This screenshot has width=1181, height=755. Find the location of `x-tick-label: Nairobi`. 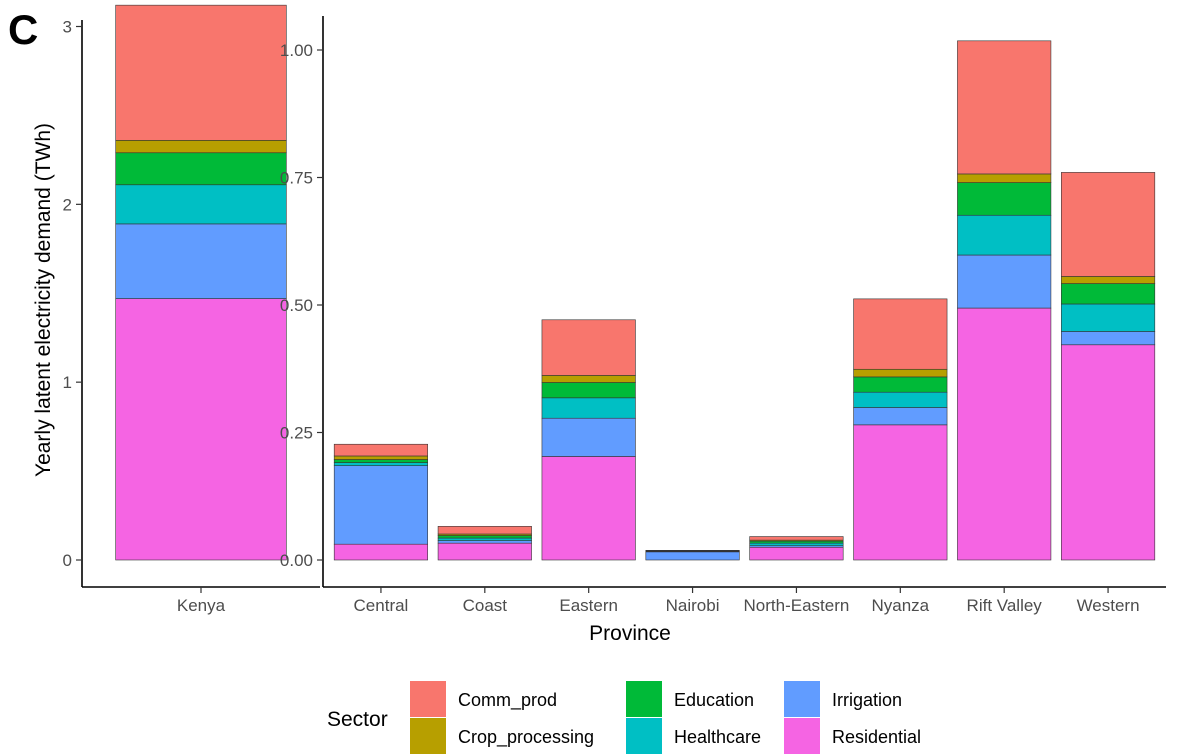

x-tick-label: Nairobi is located at coordinates (693, 605).